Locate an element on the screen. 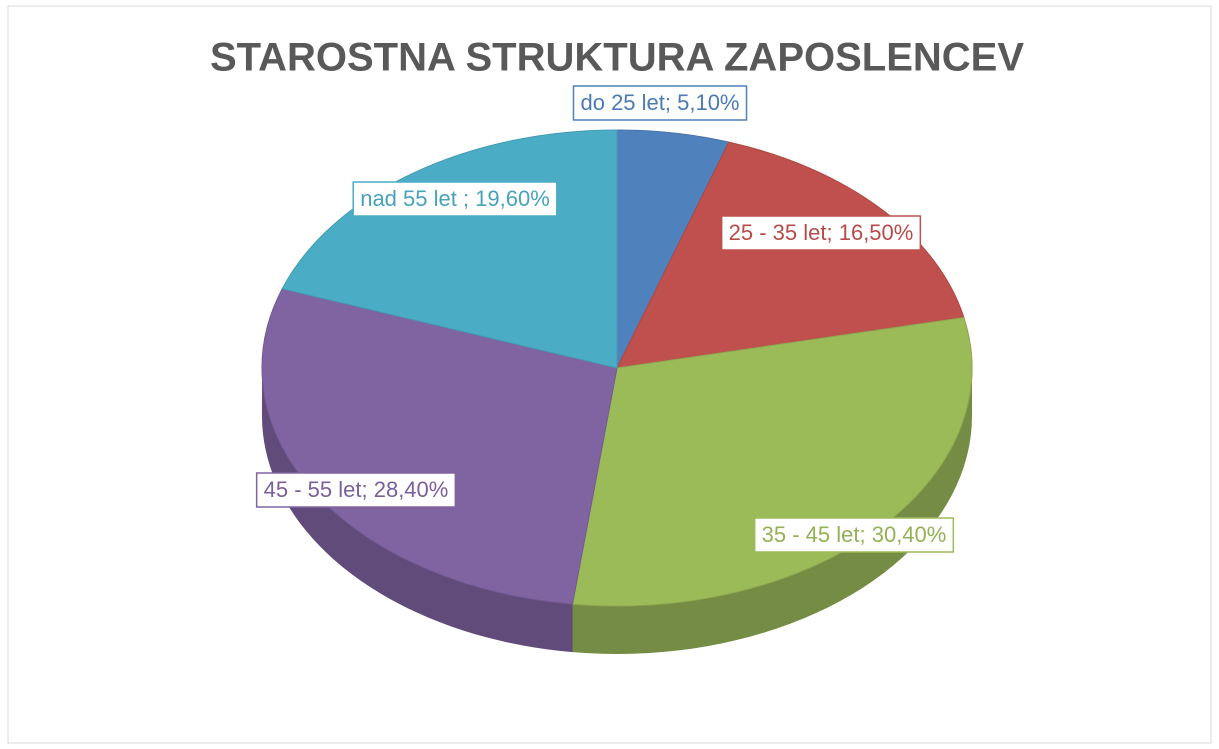  data-label-text: 25 - 35 let; 16,50% is located at coordinates (821, 232).